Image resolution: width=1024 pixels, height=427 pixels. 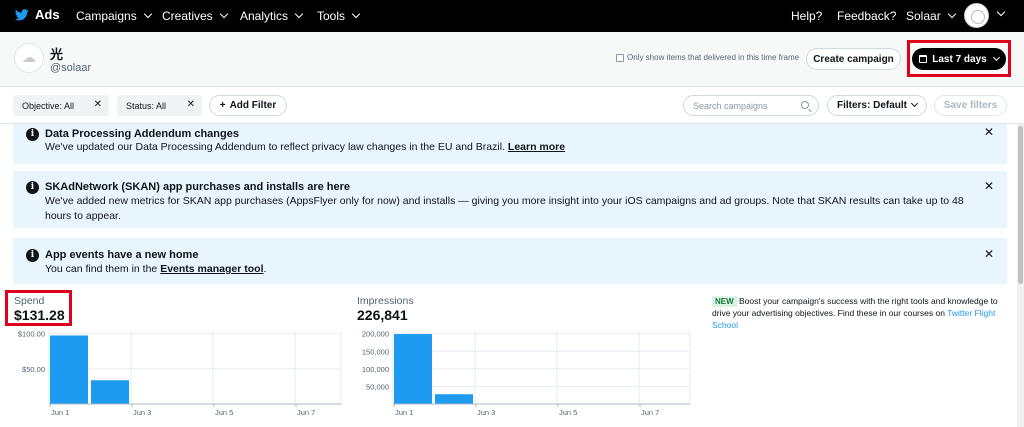 What do you see at coordinates (212, 269) in the screenshot?
I see `events-manager-link: Events manager tool` at bounding box center [212, 269].